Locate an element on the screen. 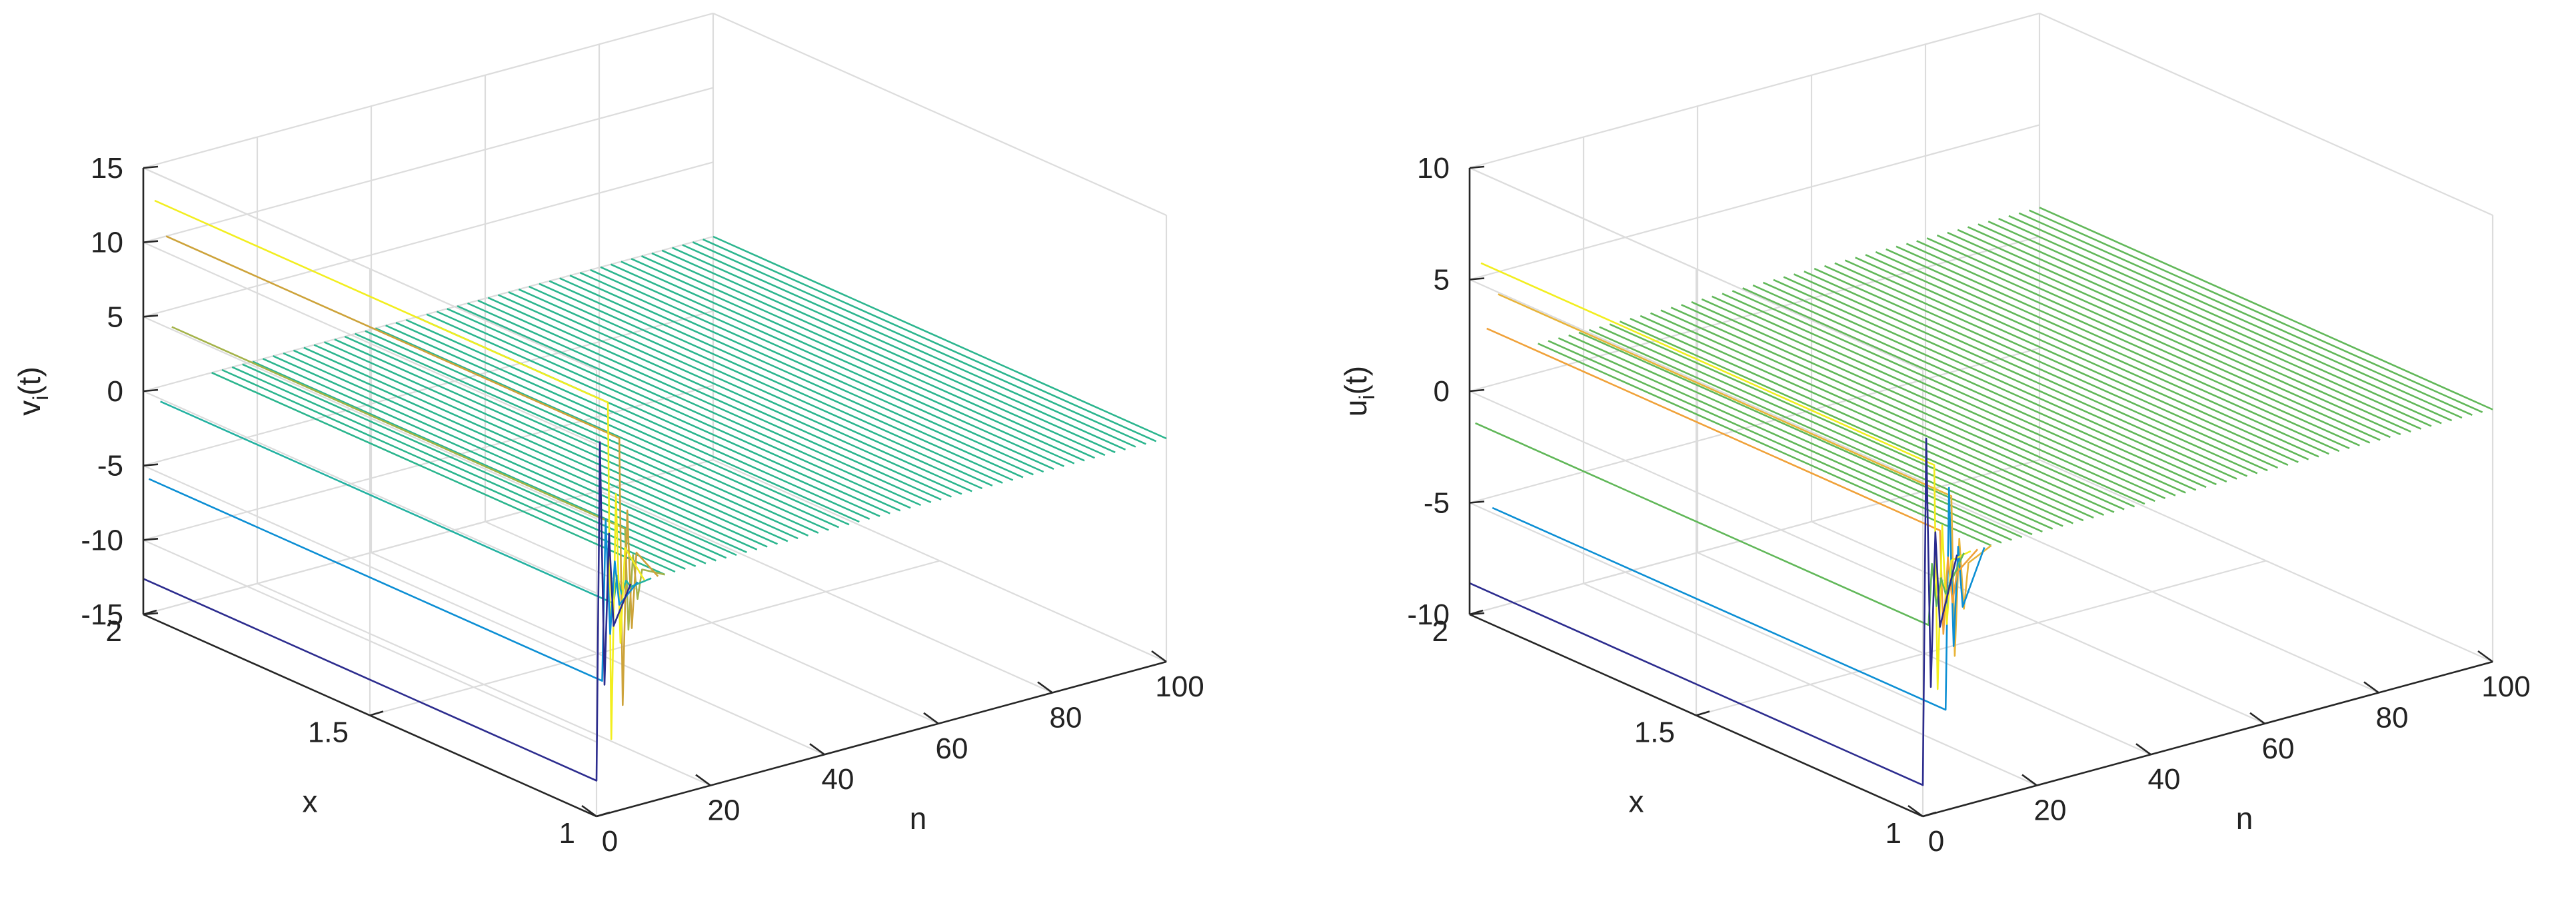 This screenshot has height=909, width=2576. z-tick-label: -5 is located at coordinates (1437, 503).